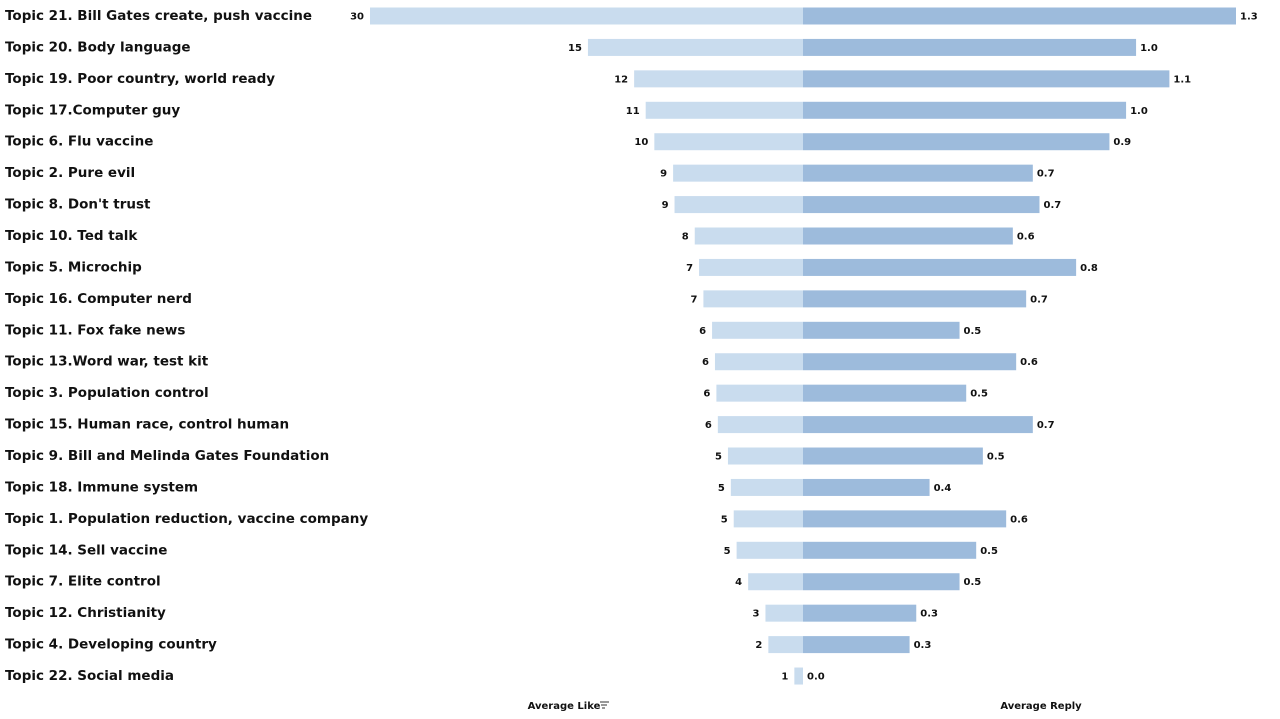  I want to click on data-label: 10, so click(641, 142).